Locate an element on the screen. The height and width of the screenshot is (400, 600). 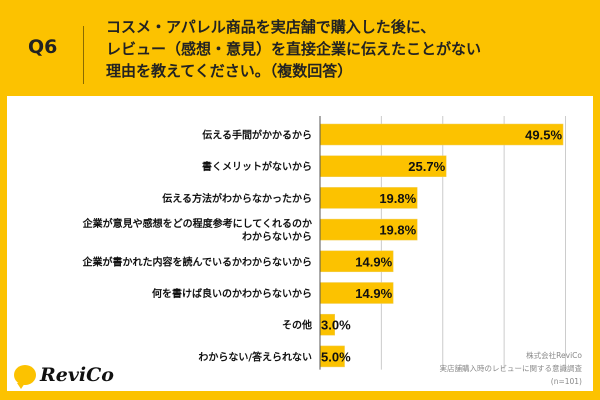
chat-bubble-icon is located at coordinates (25, 377).